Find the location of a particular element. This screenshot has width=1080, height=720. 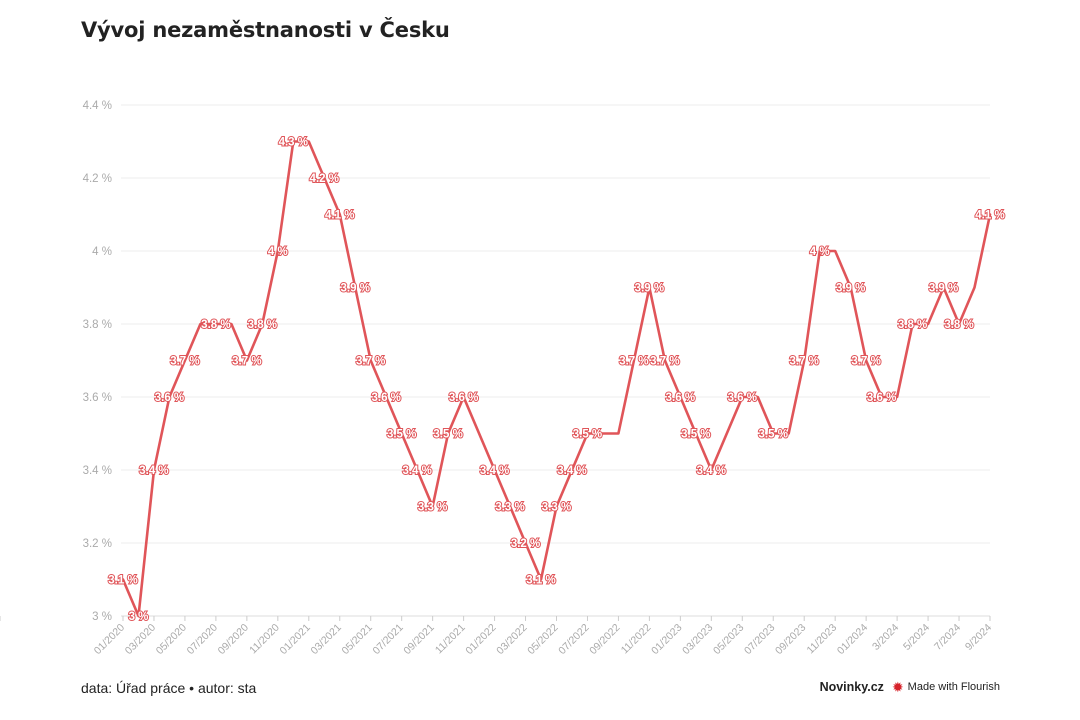

x-tick-label: 3/2024 is located at coordinates (885, 637).